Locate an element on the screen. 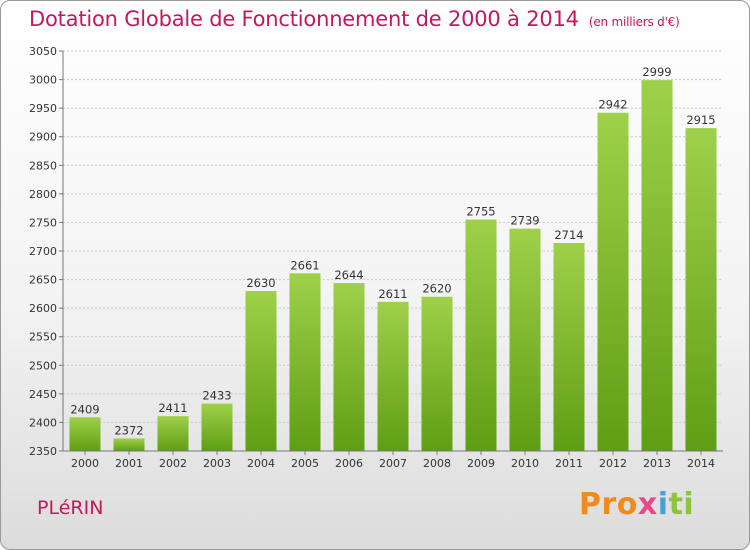  value-label-2011: 2714 is located at coordinates (568, 235).